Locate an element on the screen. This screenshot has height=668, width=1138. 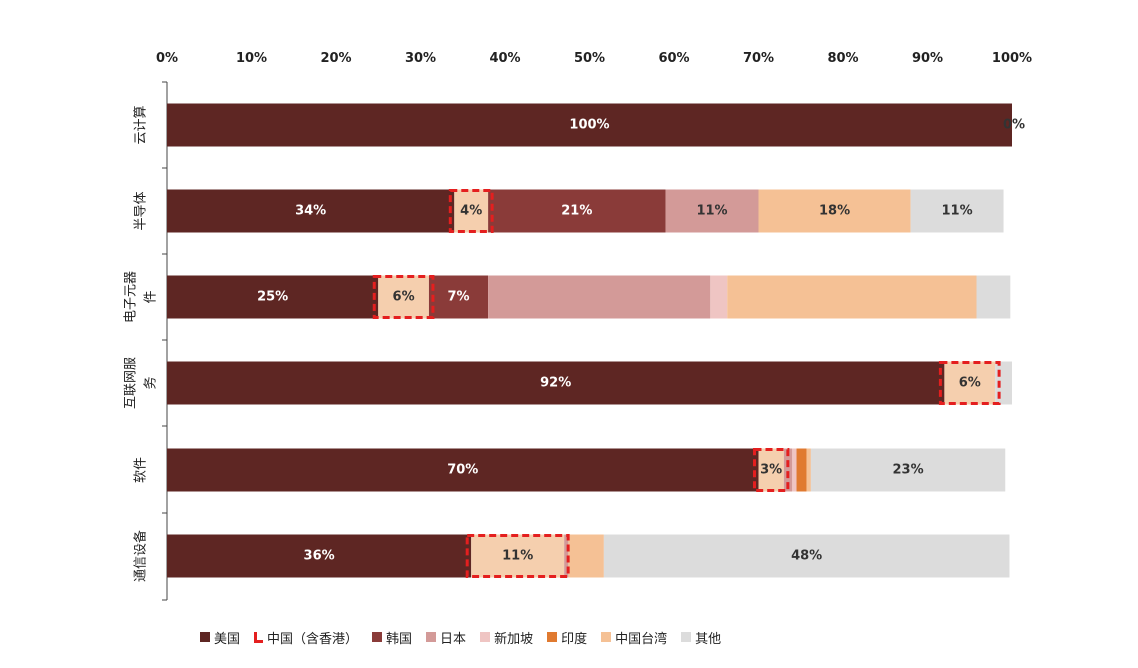
bar-value-label: 100% is located at coordinates (589, 125).